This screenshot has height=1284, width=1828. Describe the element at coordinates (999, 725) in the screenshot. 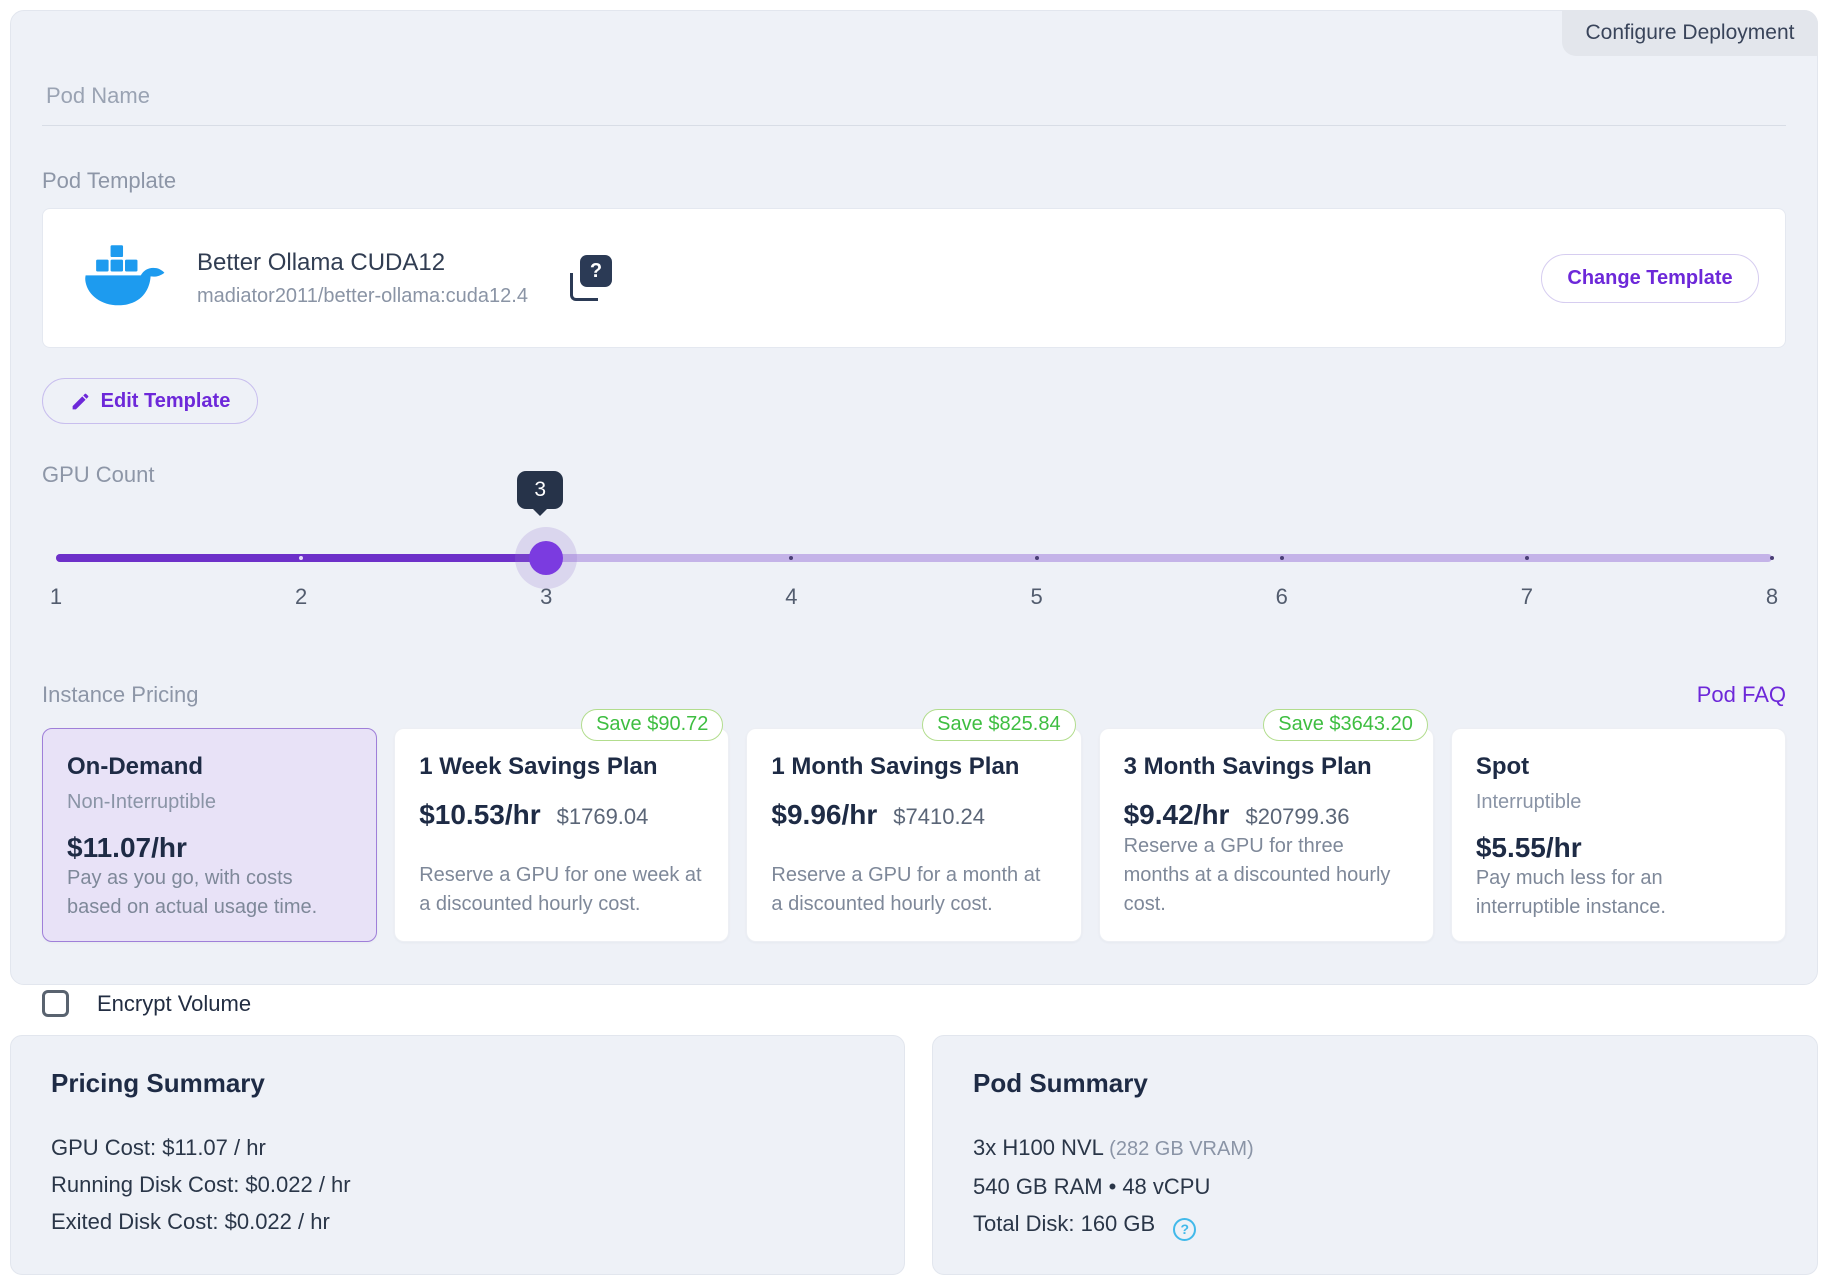

I see `save-badge: Save $825.84` at that location.